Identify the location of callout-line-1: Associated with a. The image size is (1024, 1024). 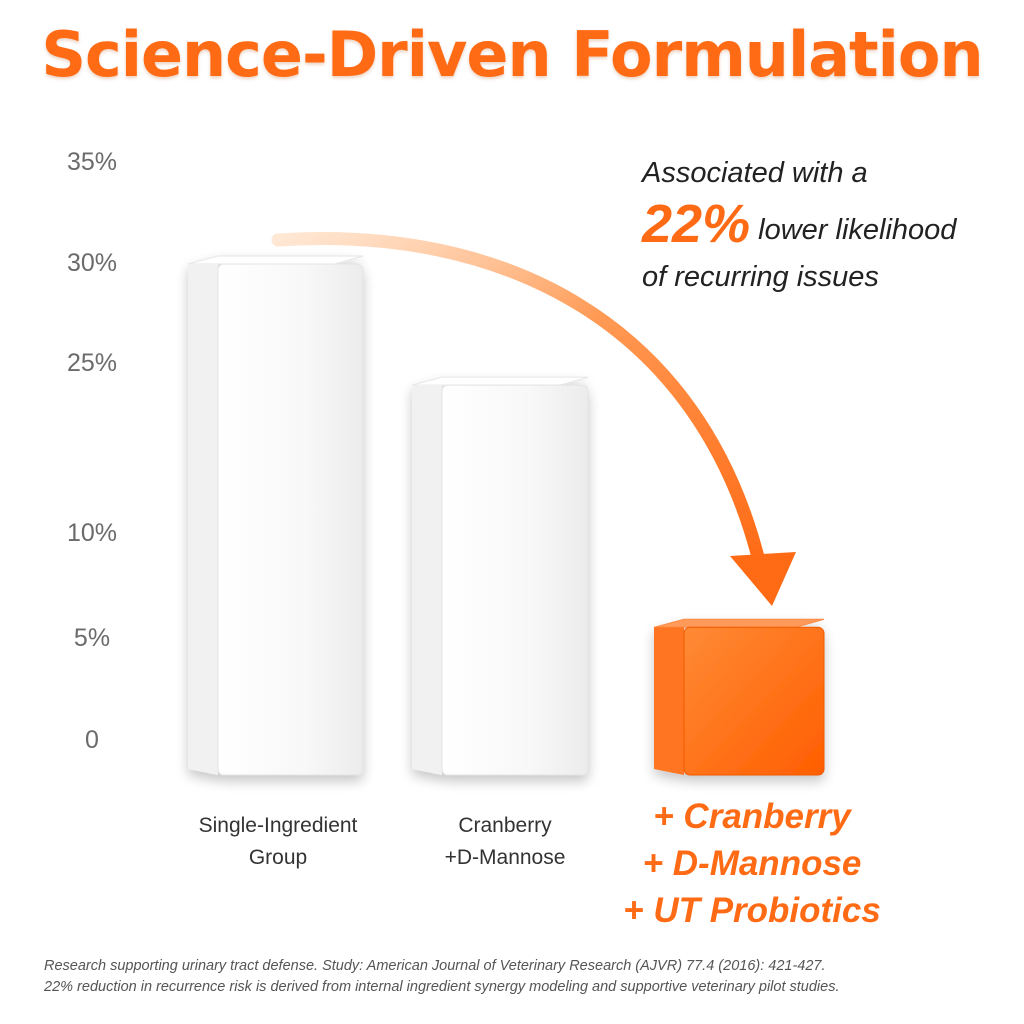
(755, 173).